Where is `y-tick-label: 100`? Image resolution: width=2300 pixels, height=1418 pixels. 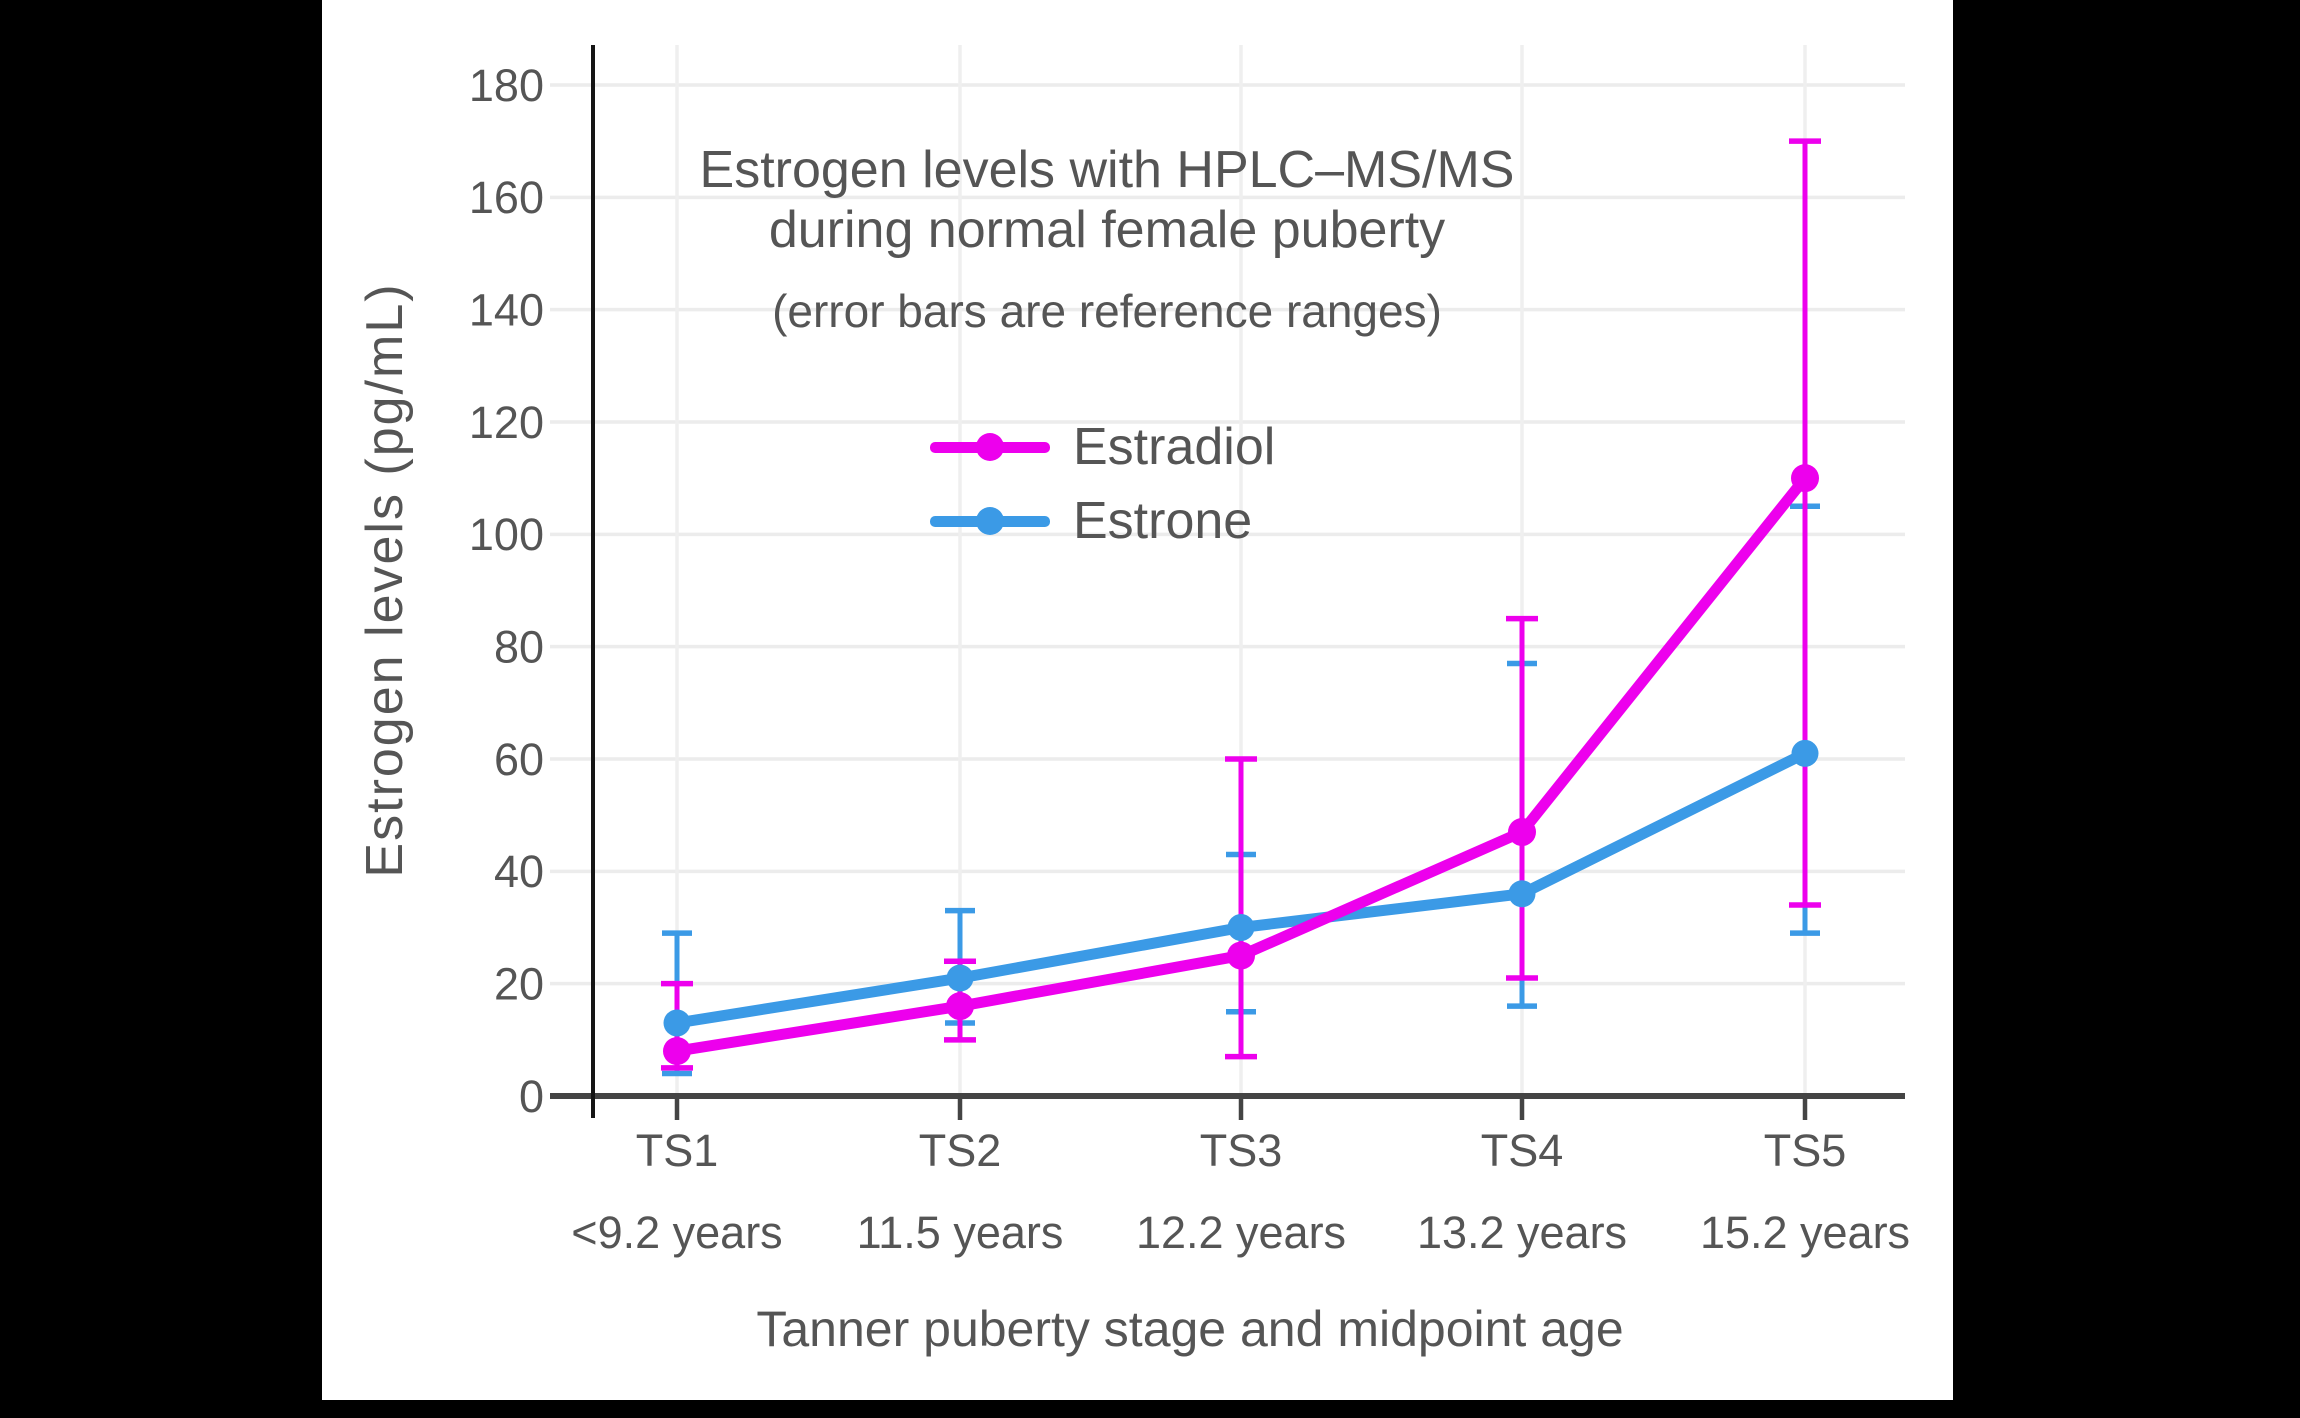
y-tick-label: 100 is located at coordinates (506, 534).